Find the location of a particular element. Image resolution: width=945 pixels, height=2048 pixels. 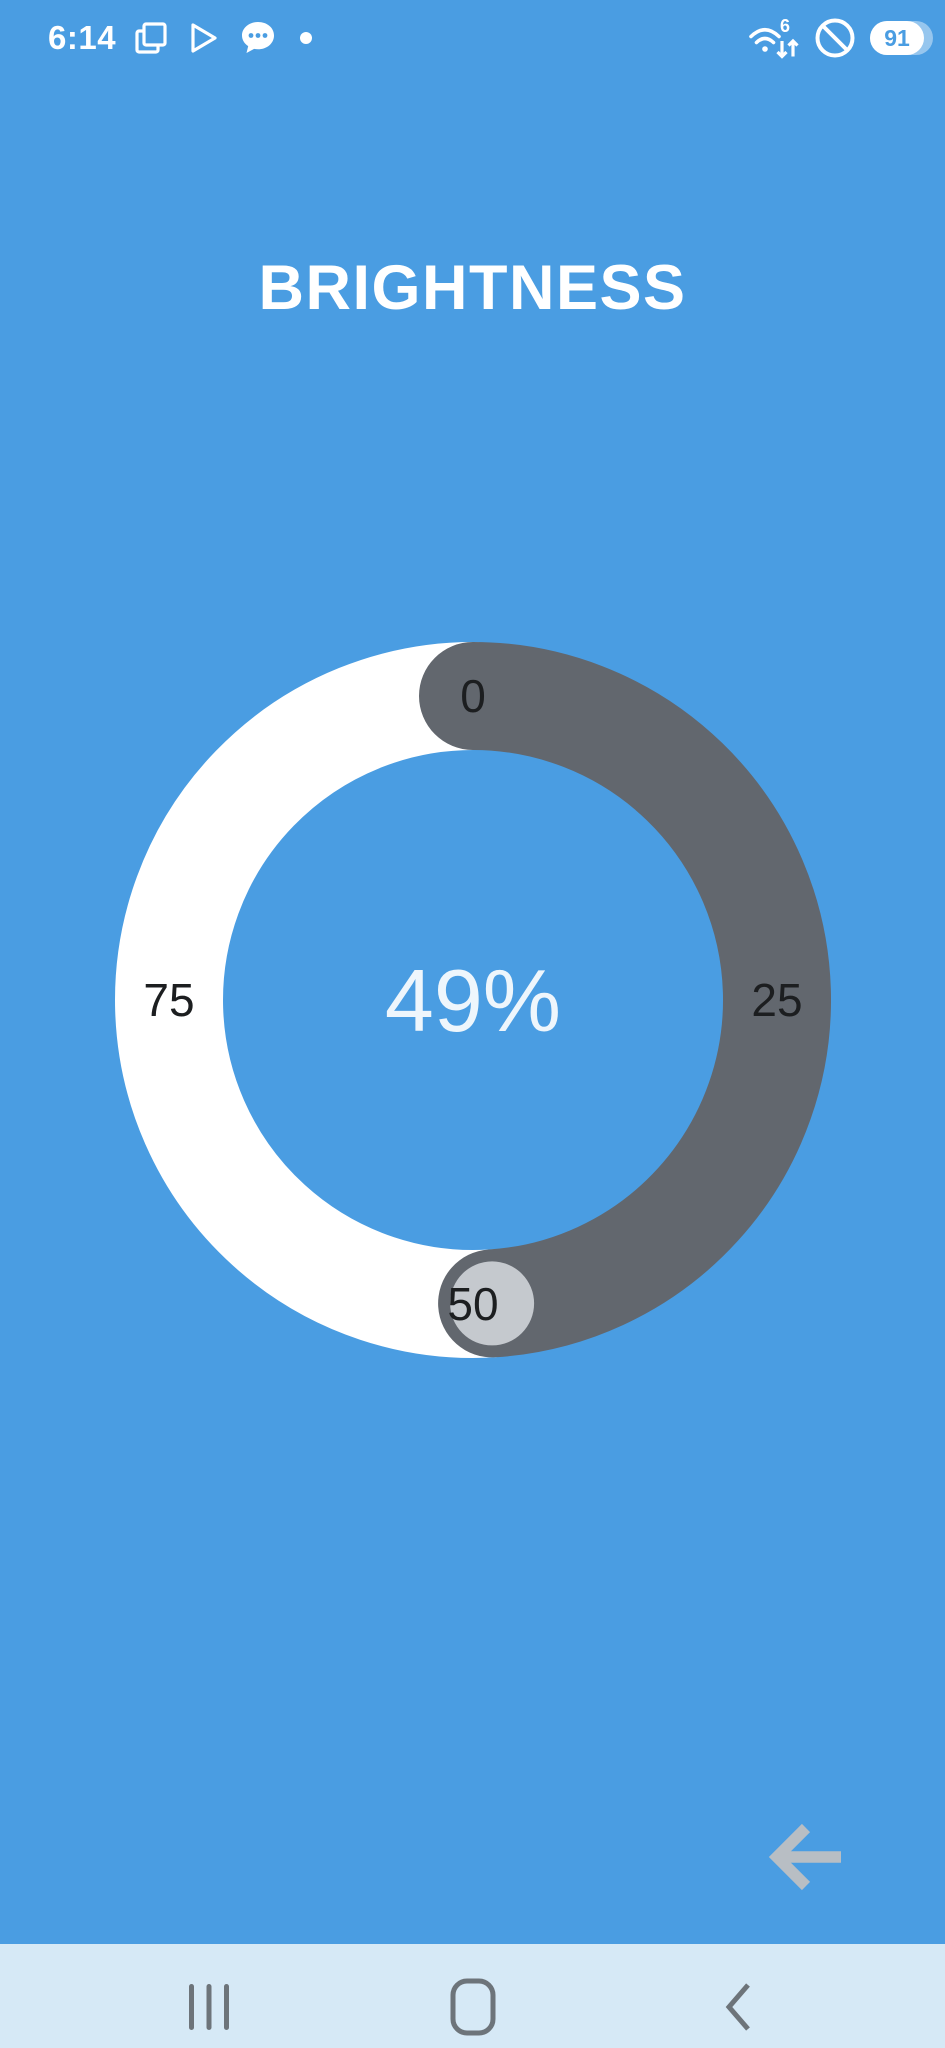

status-bar-right: 6 91 is located at coordinates (841, 38).